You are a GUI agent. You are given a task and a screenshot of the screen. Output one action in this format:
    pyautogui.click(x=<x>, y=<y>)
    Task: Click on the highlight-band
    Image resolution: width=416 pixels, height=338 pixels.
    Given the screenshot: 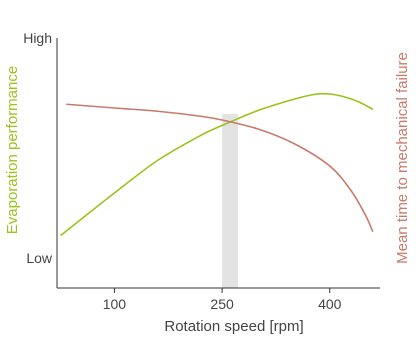 What is the action you would take?
    pyautogui.click(x=230, y=201)
    